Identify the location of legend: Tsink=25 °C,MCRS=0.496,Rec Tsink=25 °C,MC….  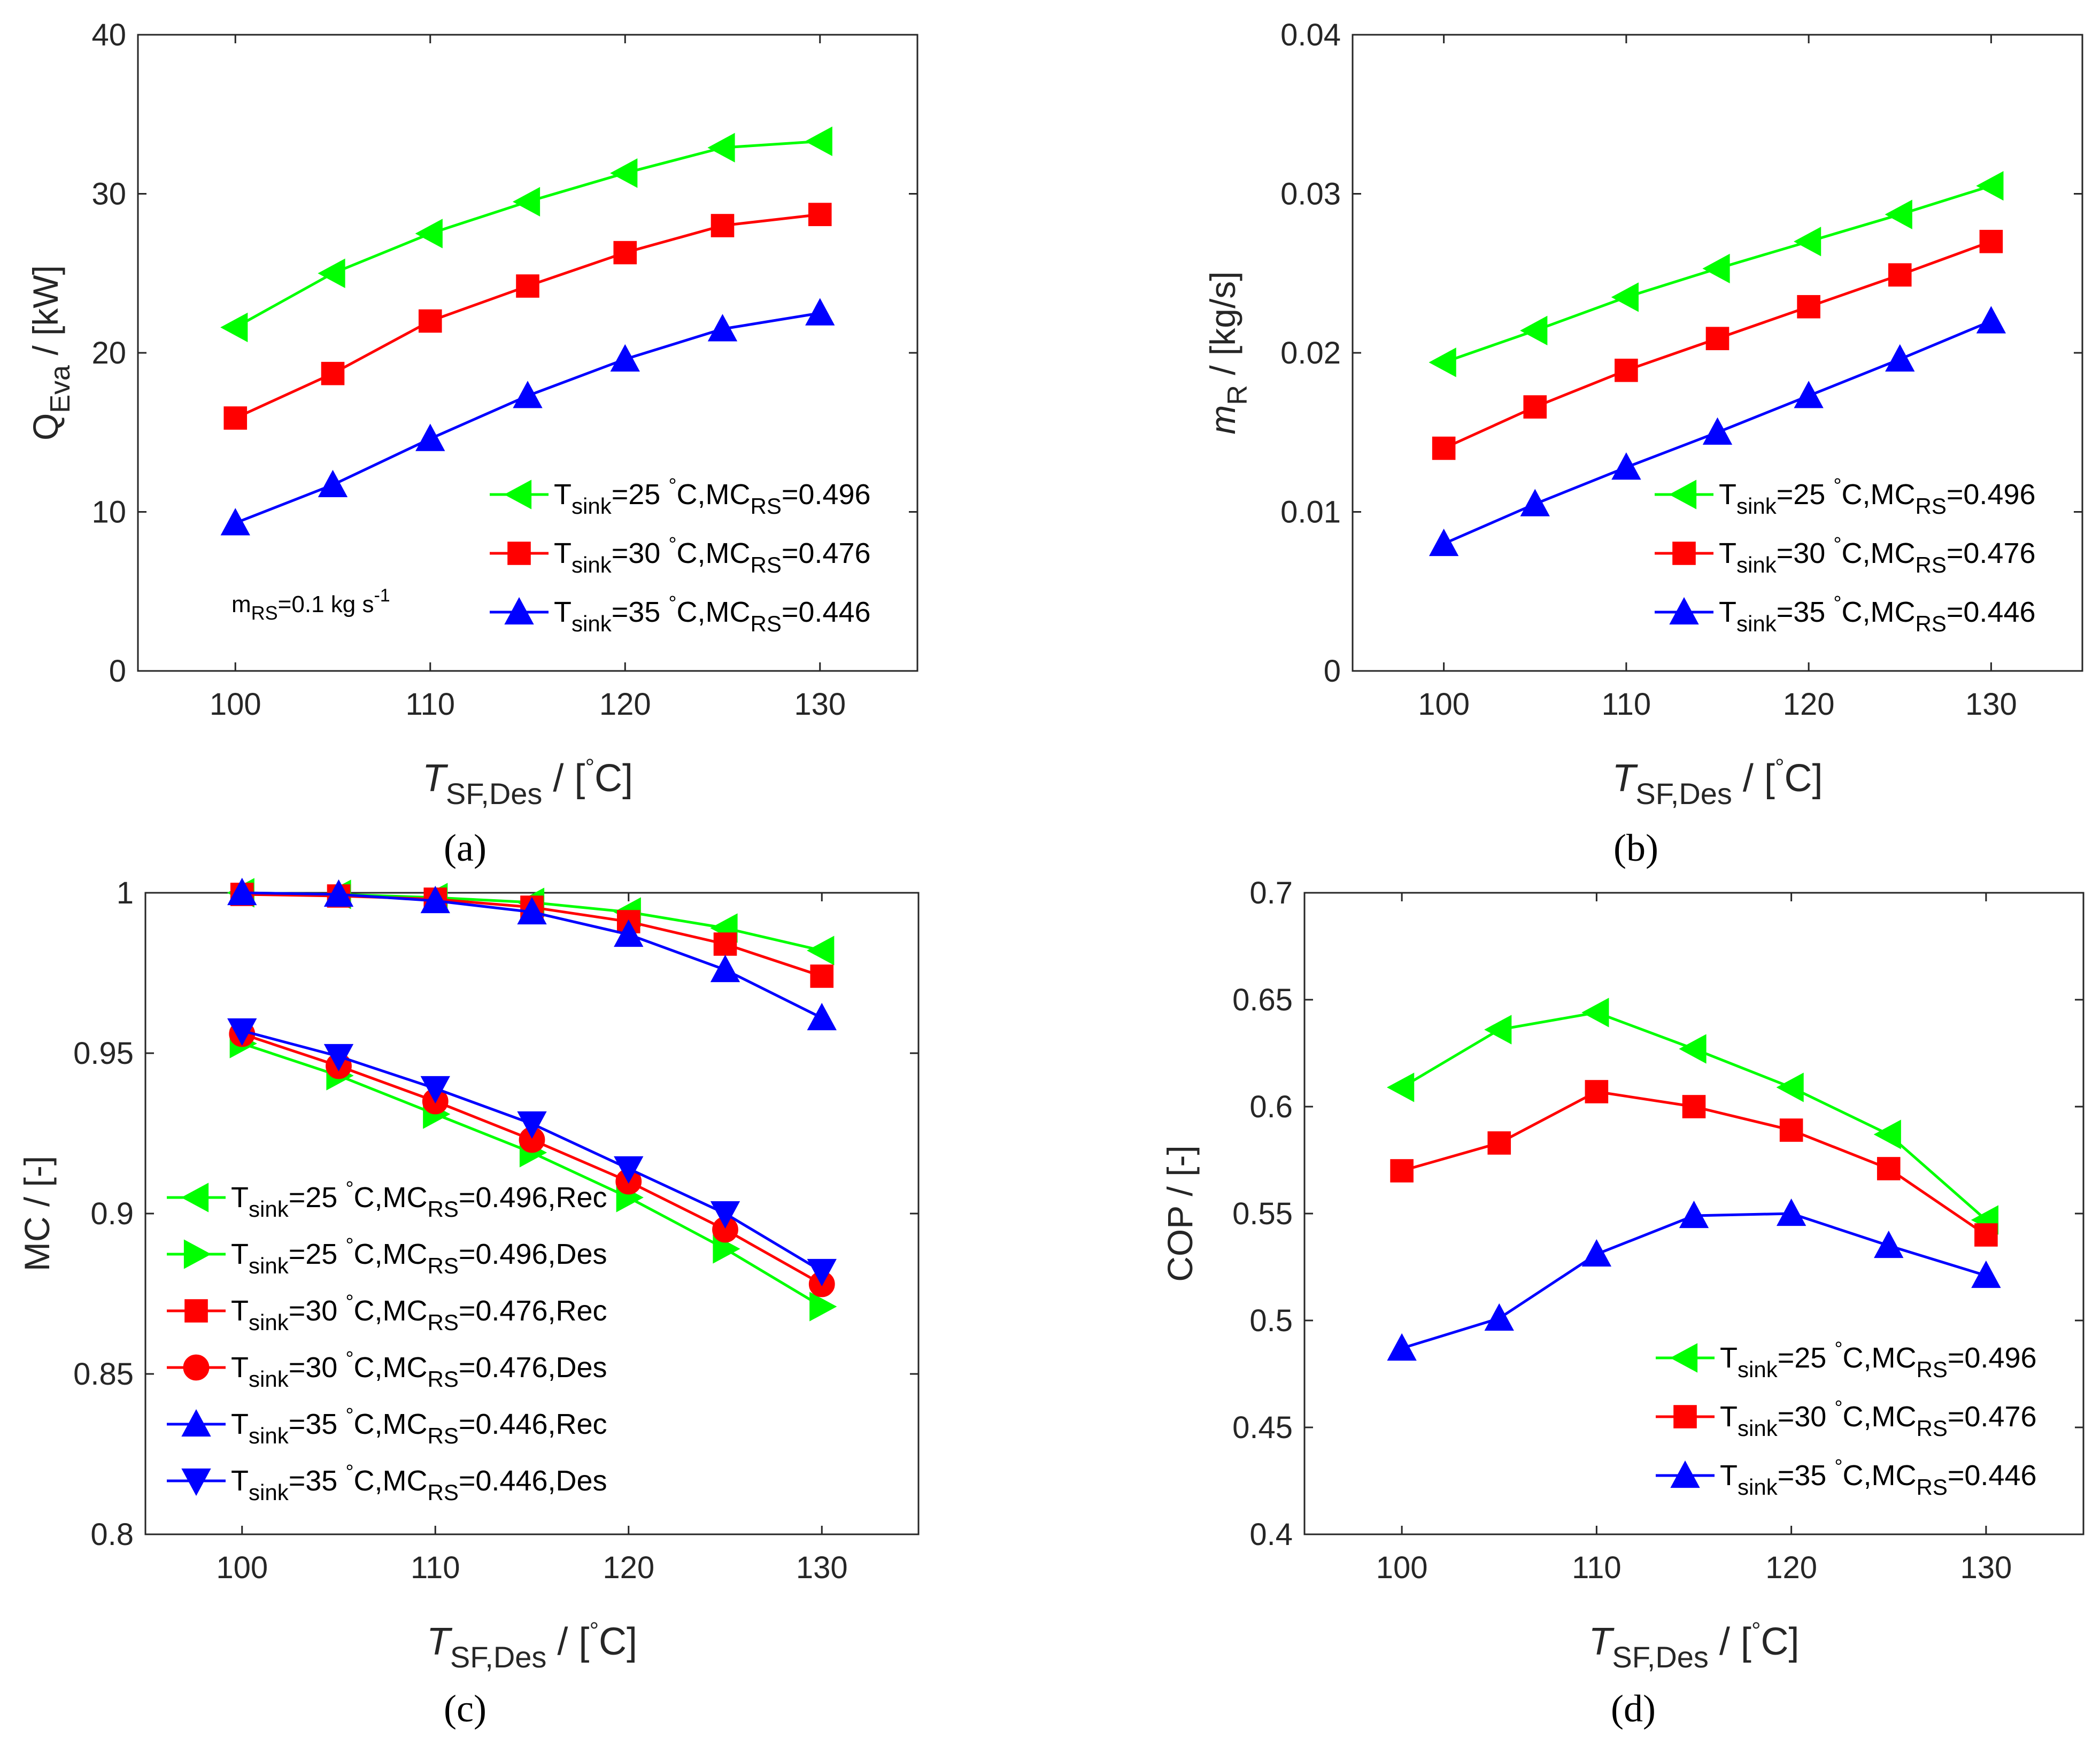
(387, 1341).